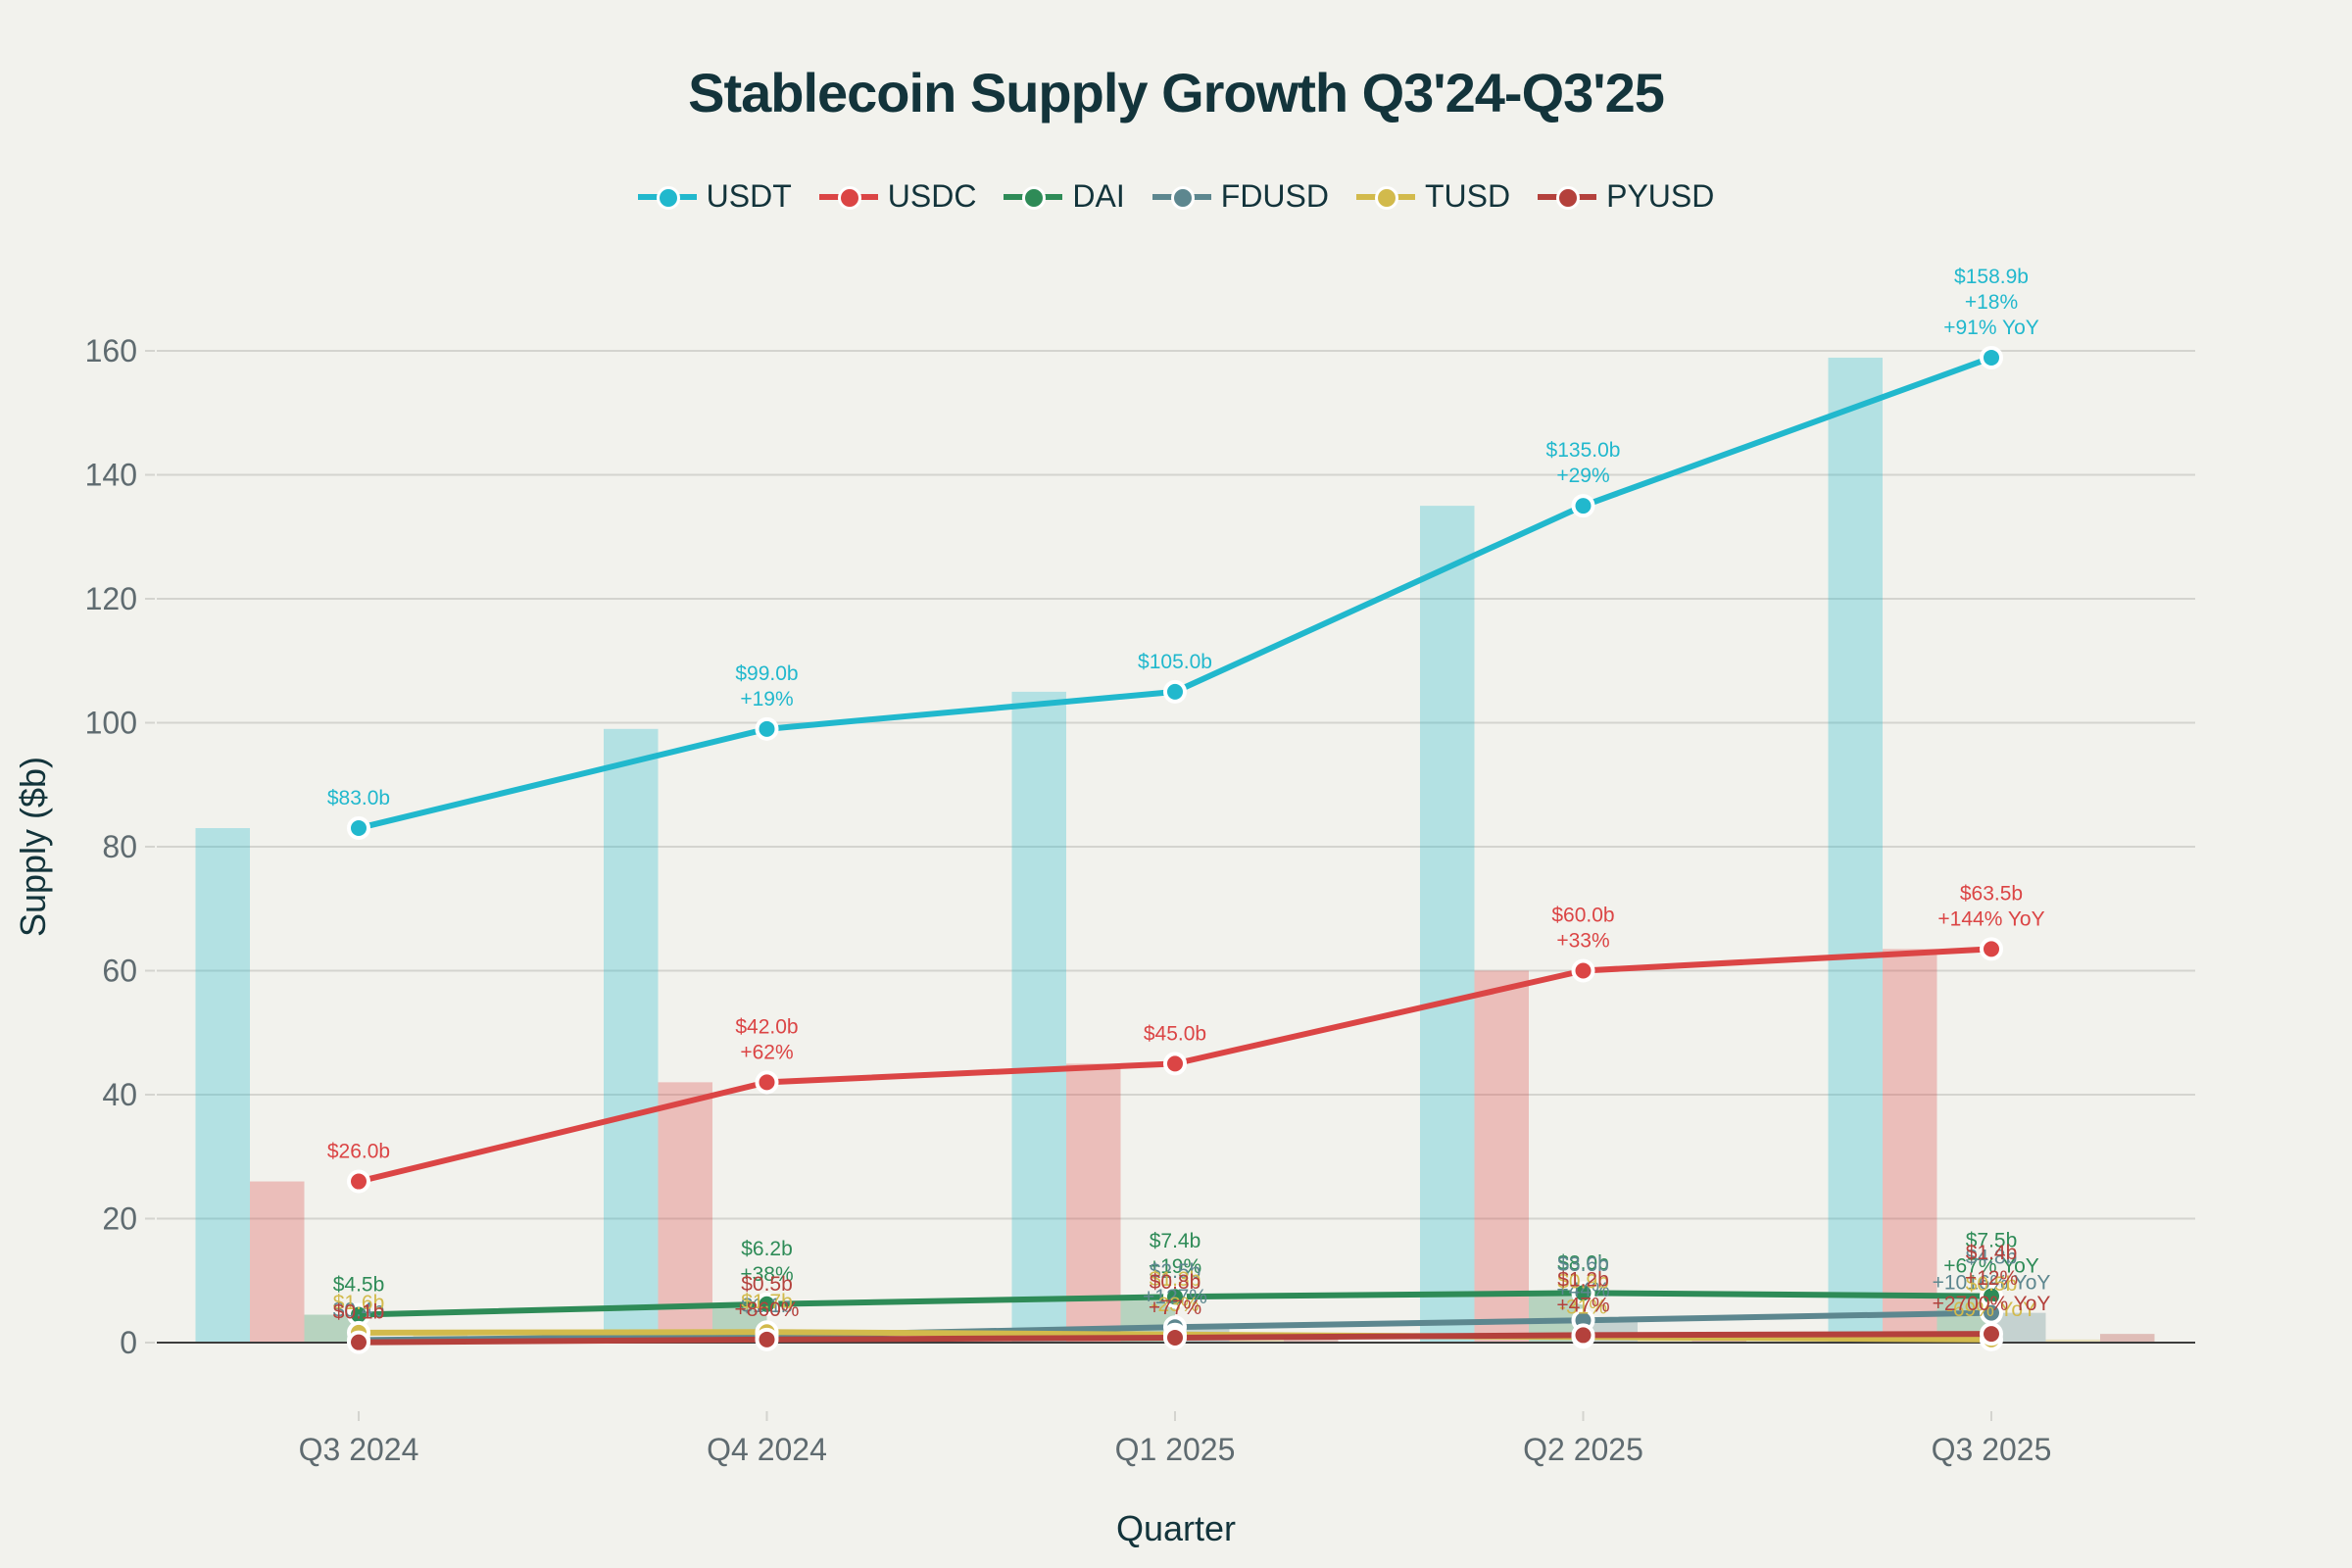  Describe the element at coordinates (277, 1262) in the screenshot. I see `bar-usdc-q3-2024` at that location.